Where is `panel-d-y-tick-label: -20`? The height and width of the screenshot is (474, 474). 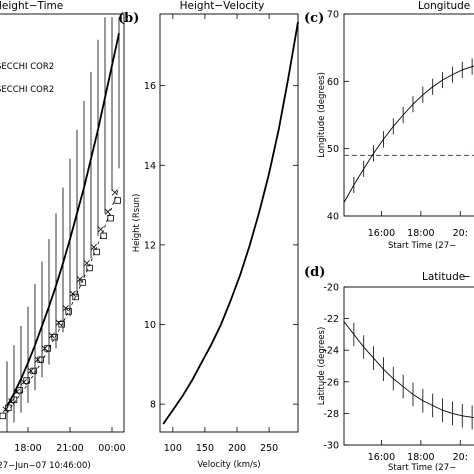
panel-d-y-tick-label: -20 is located at coordinates (331, 288).